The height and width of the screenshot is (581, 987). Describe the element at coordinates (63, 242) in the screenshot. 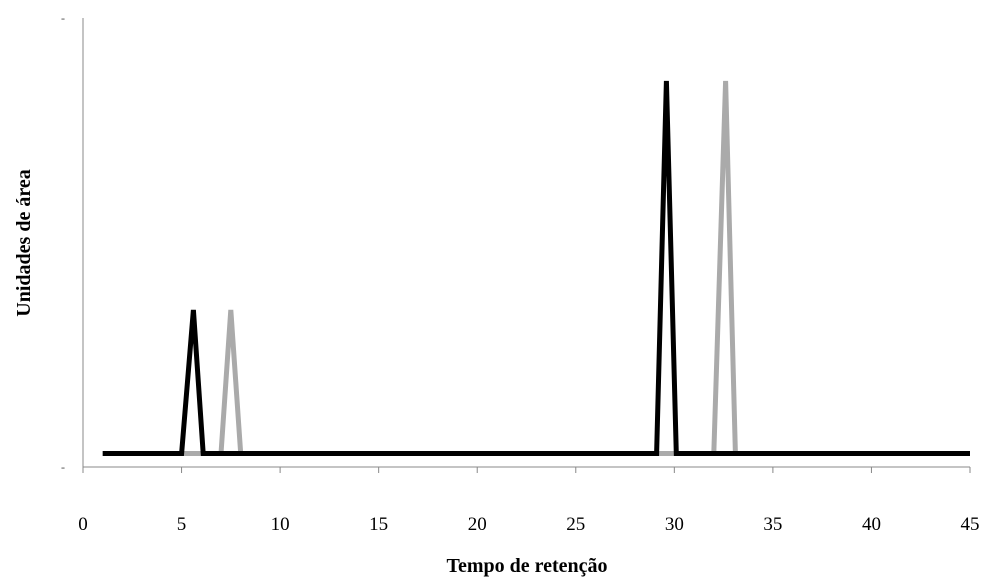

I see `y-tick-labels: --` at that location.